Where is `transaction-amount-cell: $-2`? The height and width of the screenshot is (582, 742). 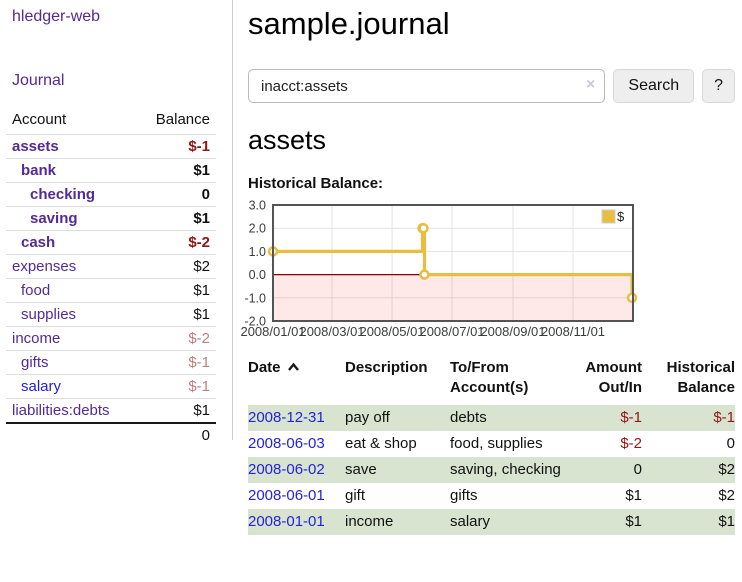 transaction-amount-cell: $-2 is located at coordinates (631, 443).